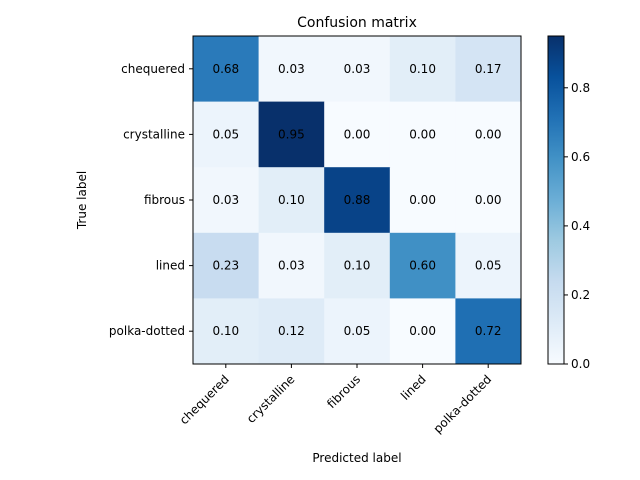 Image resolution: width=640 pixels, height=480 pixels. What do you see at coordinates (153, 69) in the screenshot?
I see `y-tick-label: chequered` at bounding box center [153, 69].